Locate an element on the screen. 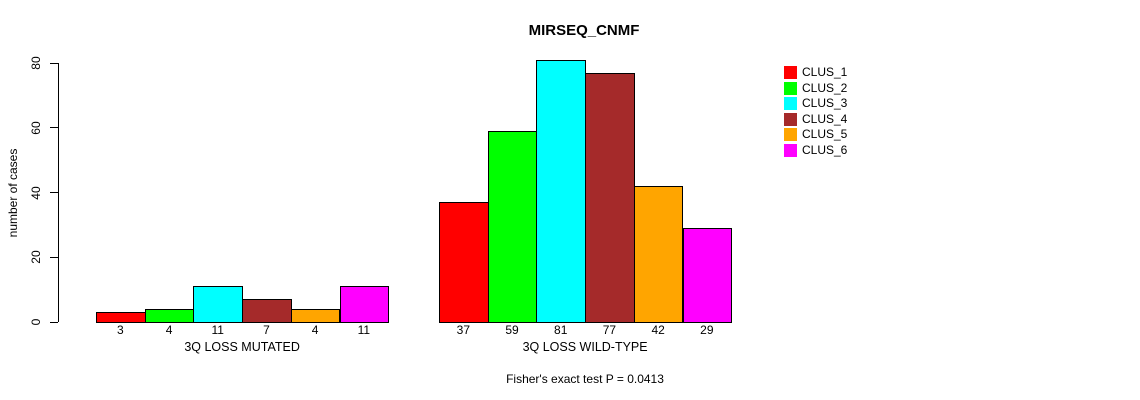 Image resolution: width=1140 pixels, height=400 pixels. legend-item: CLUS_2 is located at coordinates (816, 87).